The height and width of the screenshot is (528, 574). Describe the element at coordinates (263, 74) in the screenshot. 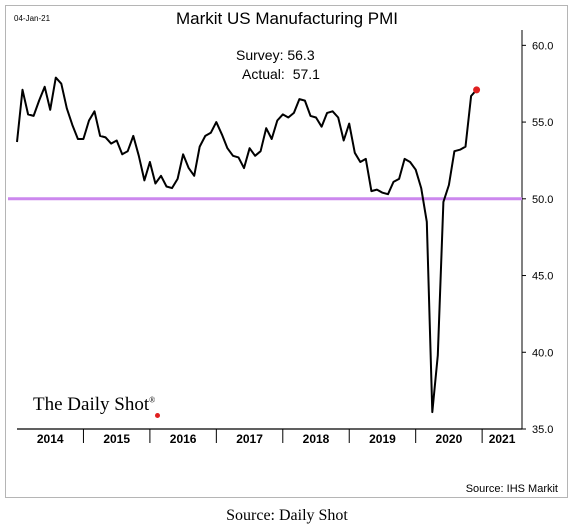

I see `actual-label: Actual:` at that location.